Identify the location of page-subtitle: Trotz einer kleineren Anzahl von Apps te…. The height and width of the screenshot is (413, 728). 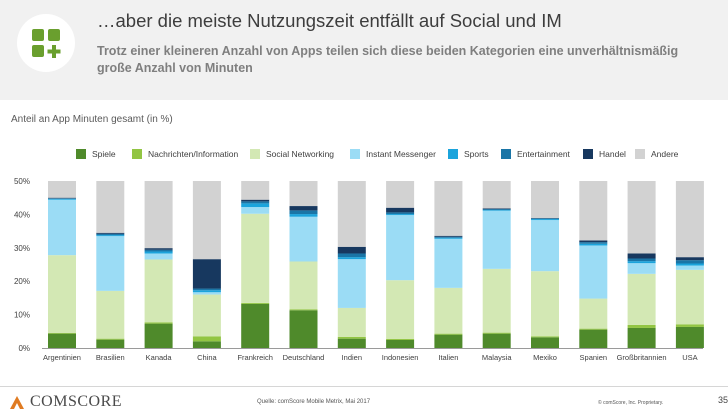
(388, 59).